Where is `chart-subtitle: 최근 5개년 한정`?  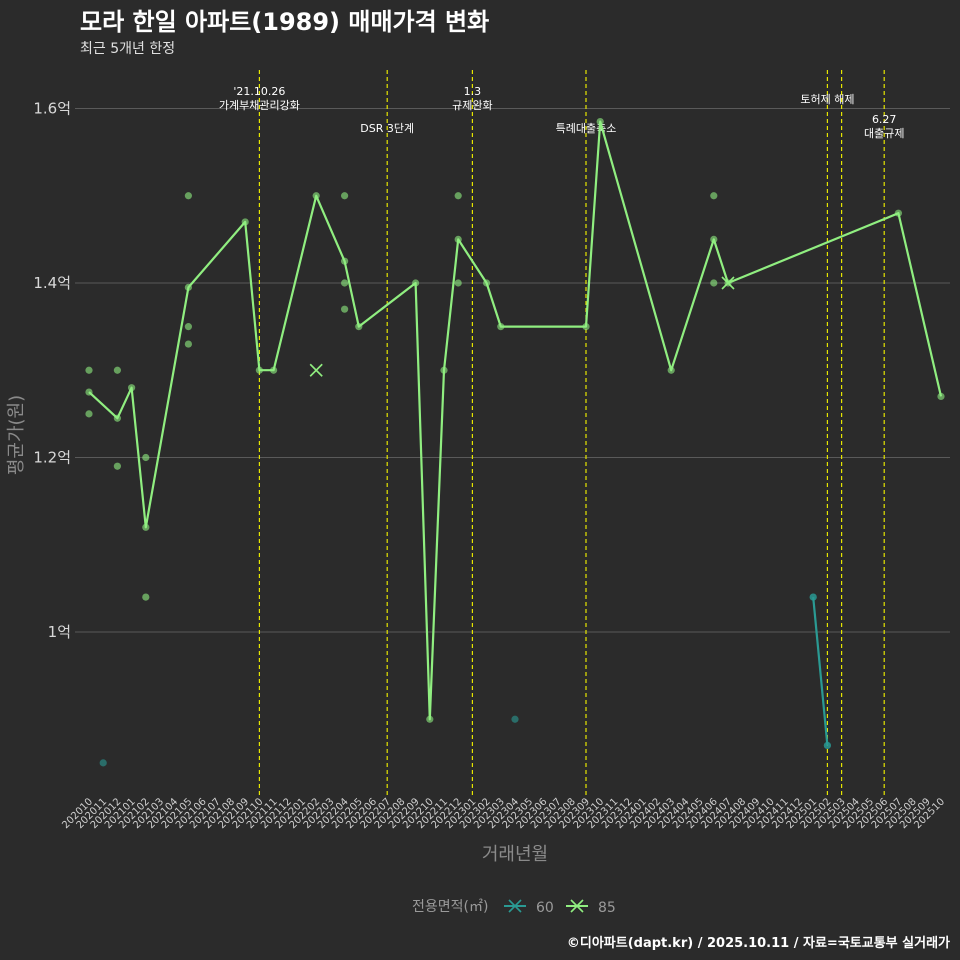
chart-subtitle: 최근 5개년 한정 is located at coordinates (127, 49).